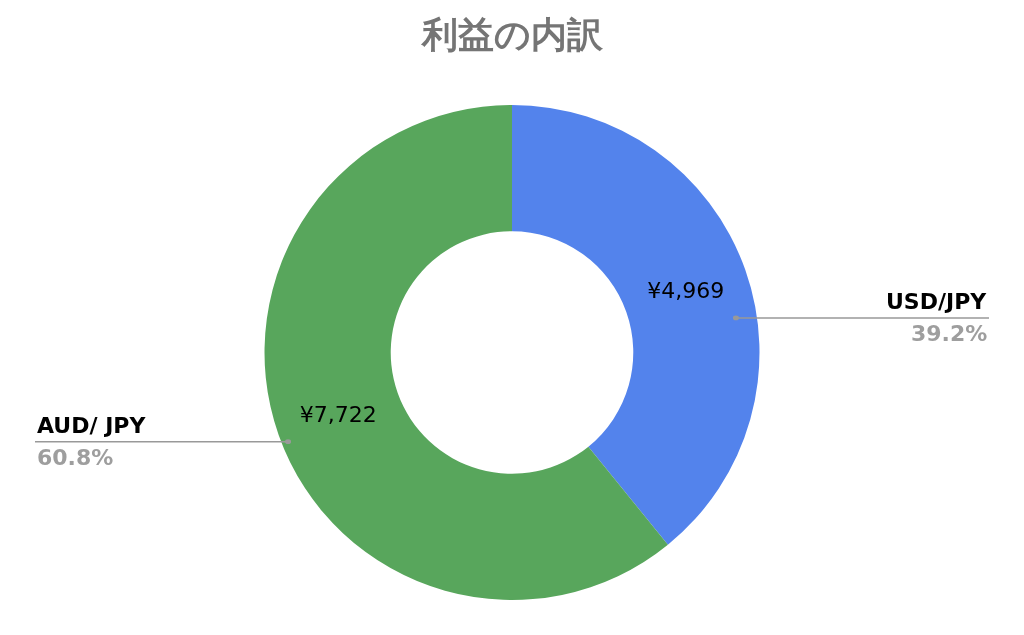  I want to click on text: 39.2%, so click(949, 333).